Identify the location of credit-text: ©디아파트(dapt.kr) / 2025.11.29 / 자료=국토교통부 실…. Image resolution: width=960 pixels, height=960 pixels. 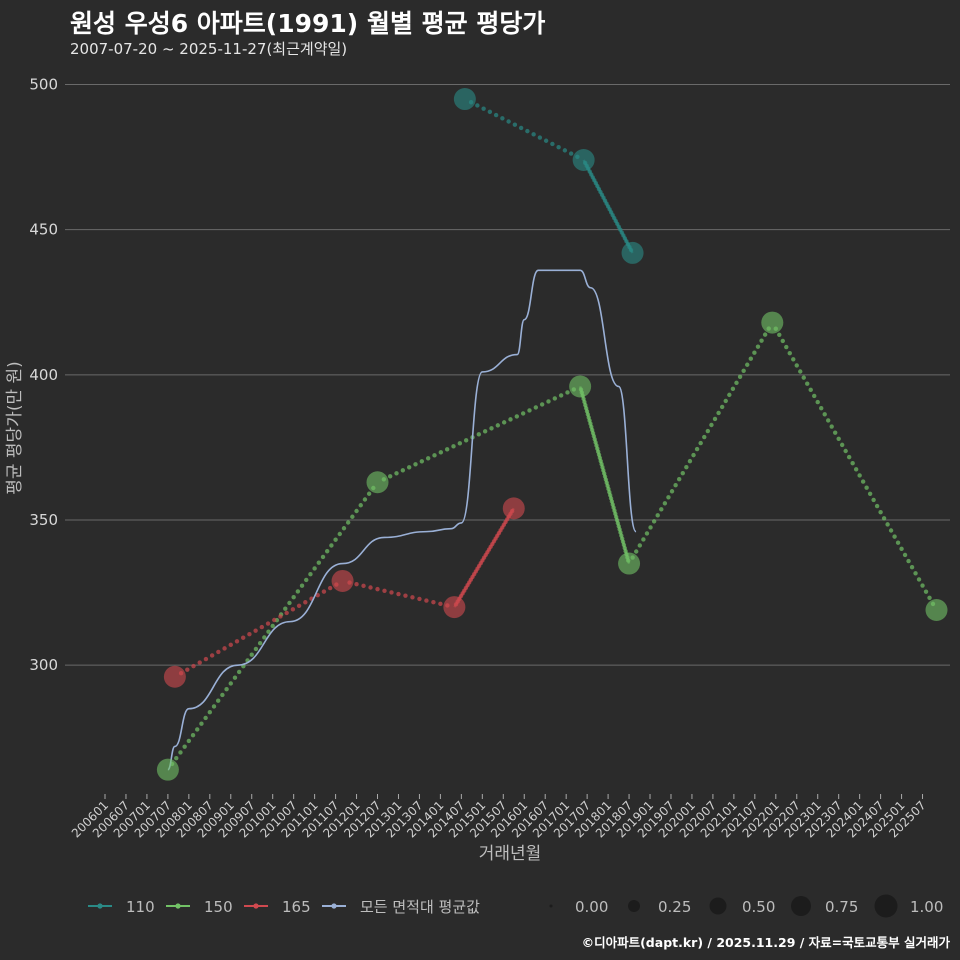
(765, 942).